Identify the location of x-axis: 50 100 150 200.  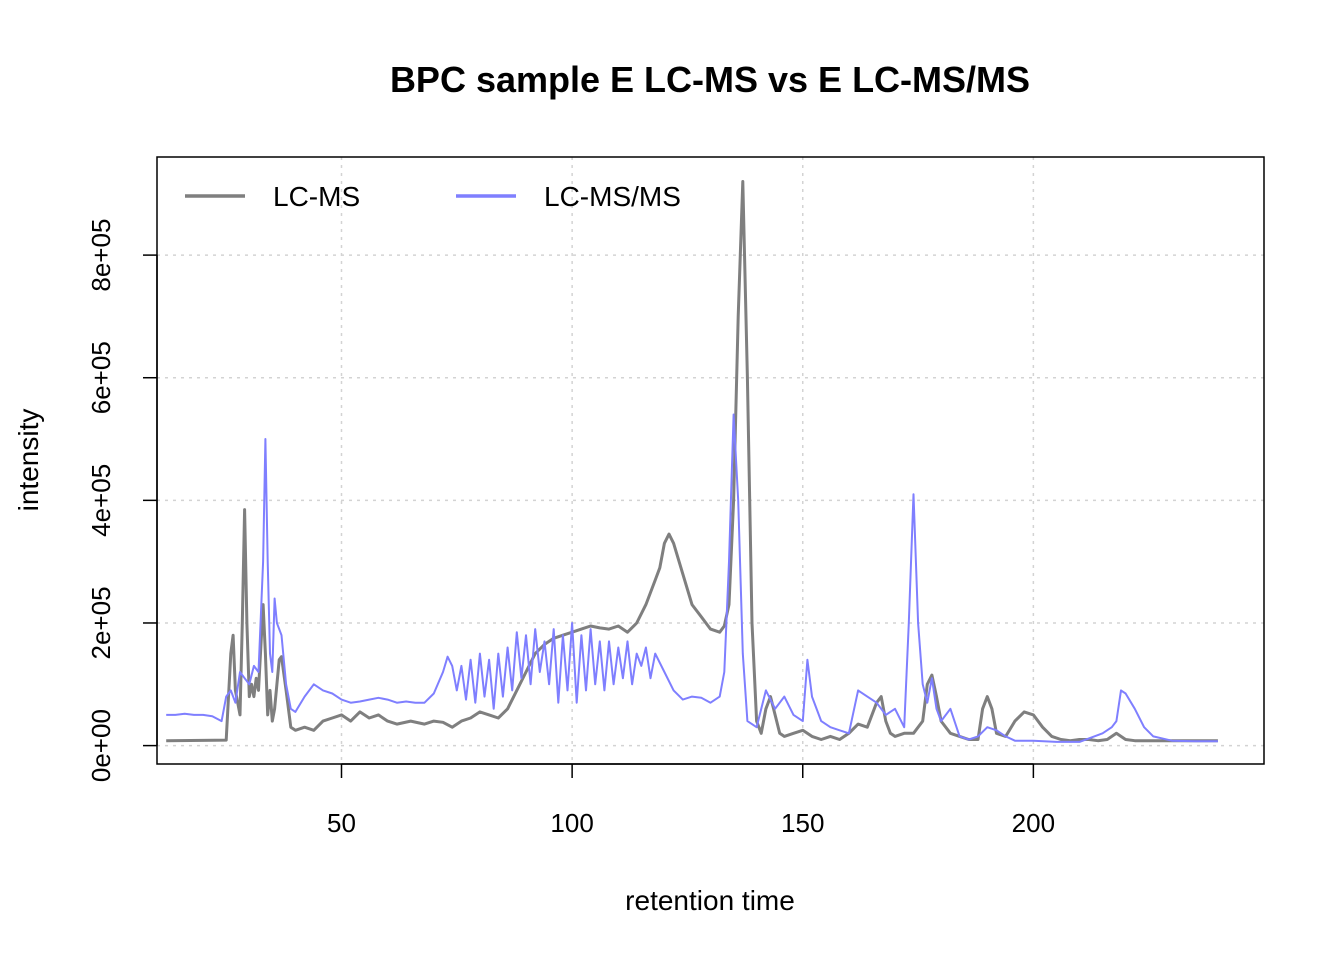
(691, 800).